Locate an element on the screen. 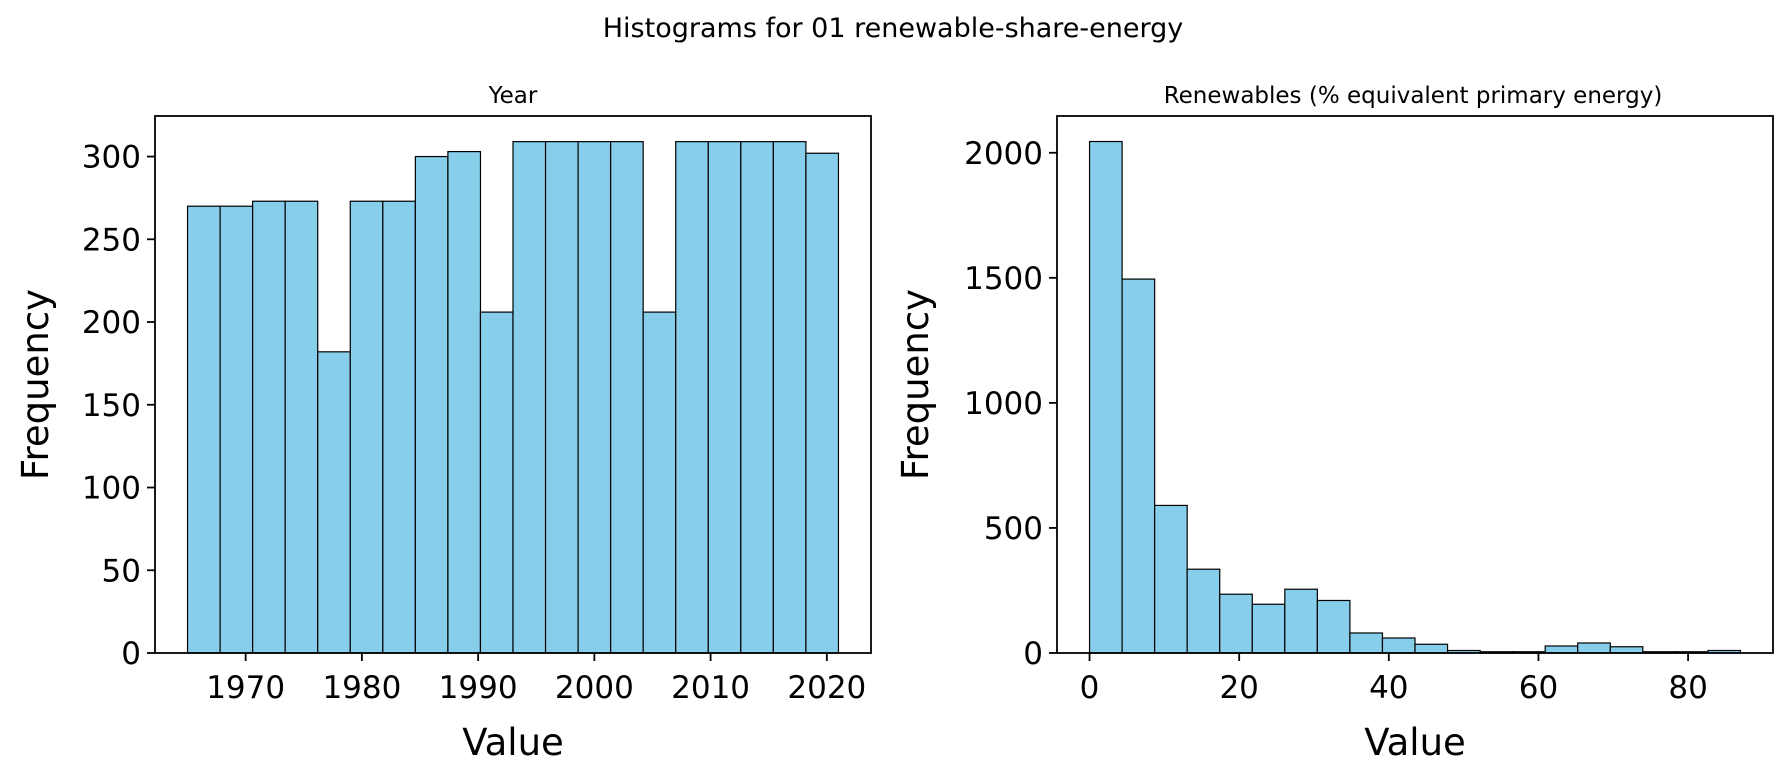  y-tick-label: 1500 is located at coordinates (1003, 279).